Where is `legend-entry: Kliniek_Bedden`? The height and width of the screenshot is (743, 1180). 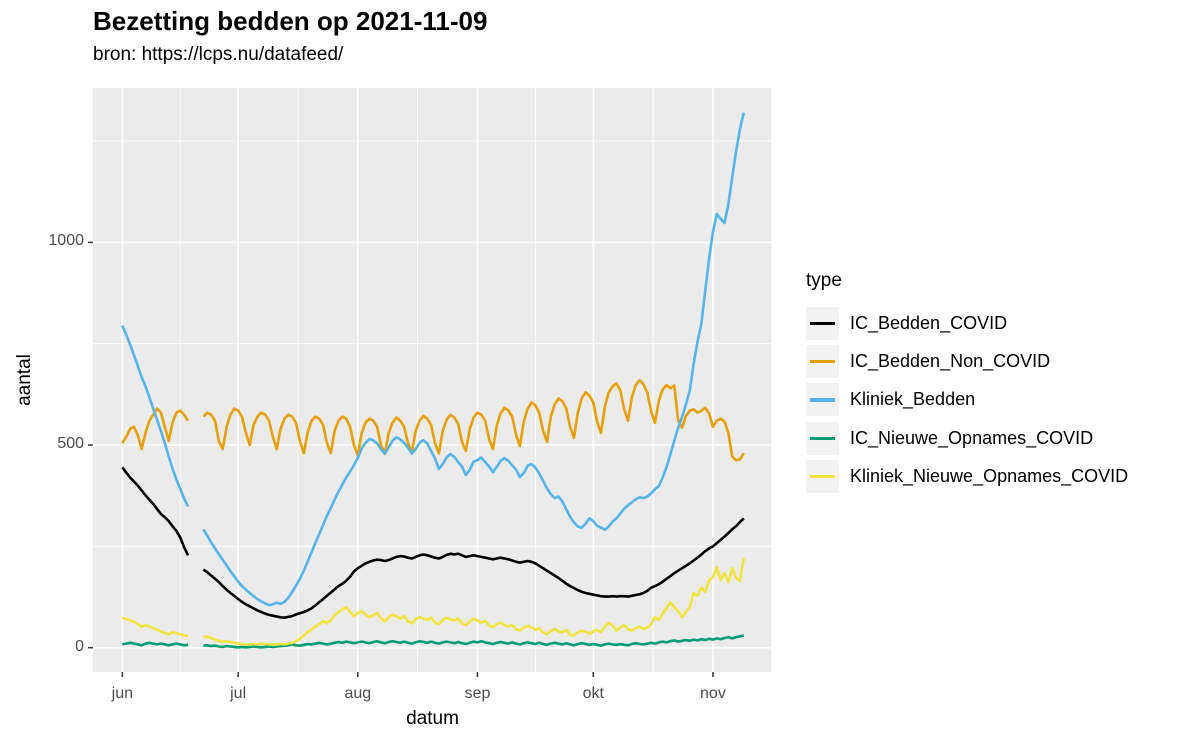 legend-entry: Kliniek_Bedden is located at coordinates (967, 400).